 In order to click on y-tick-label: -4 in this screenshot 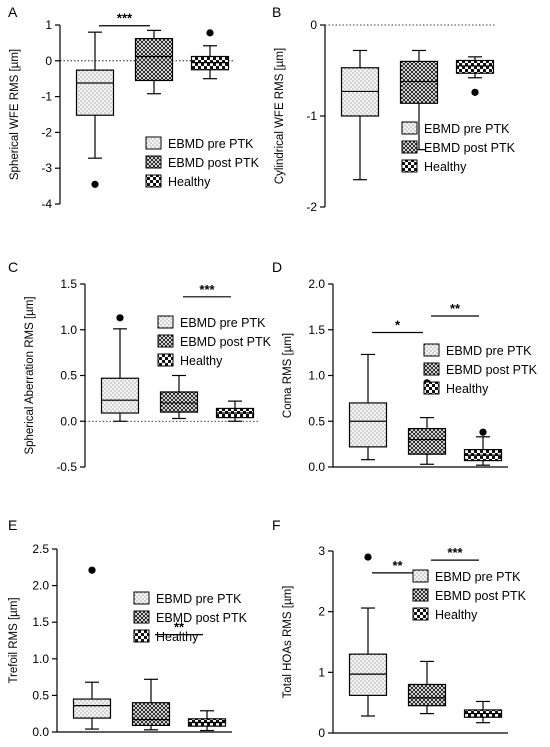, I will do `click(46, 204)`.